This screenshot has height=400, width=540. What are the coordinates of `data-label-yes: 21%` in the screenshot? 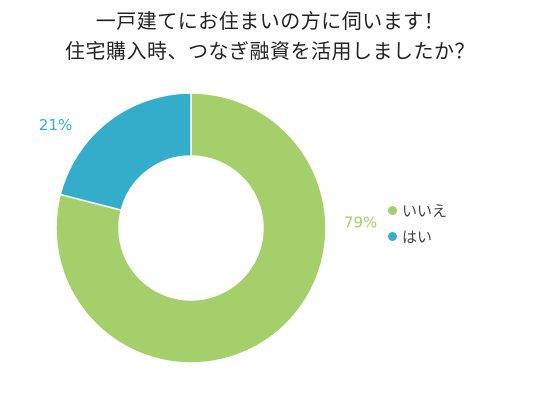 It's located at (55, 125).